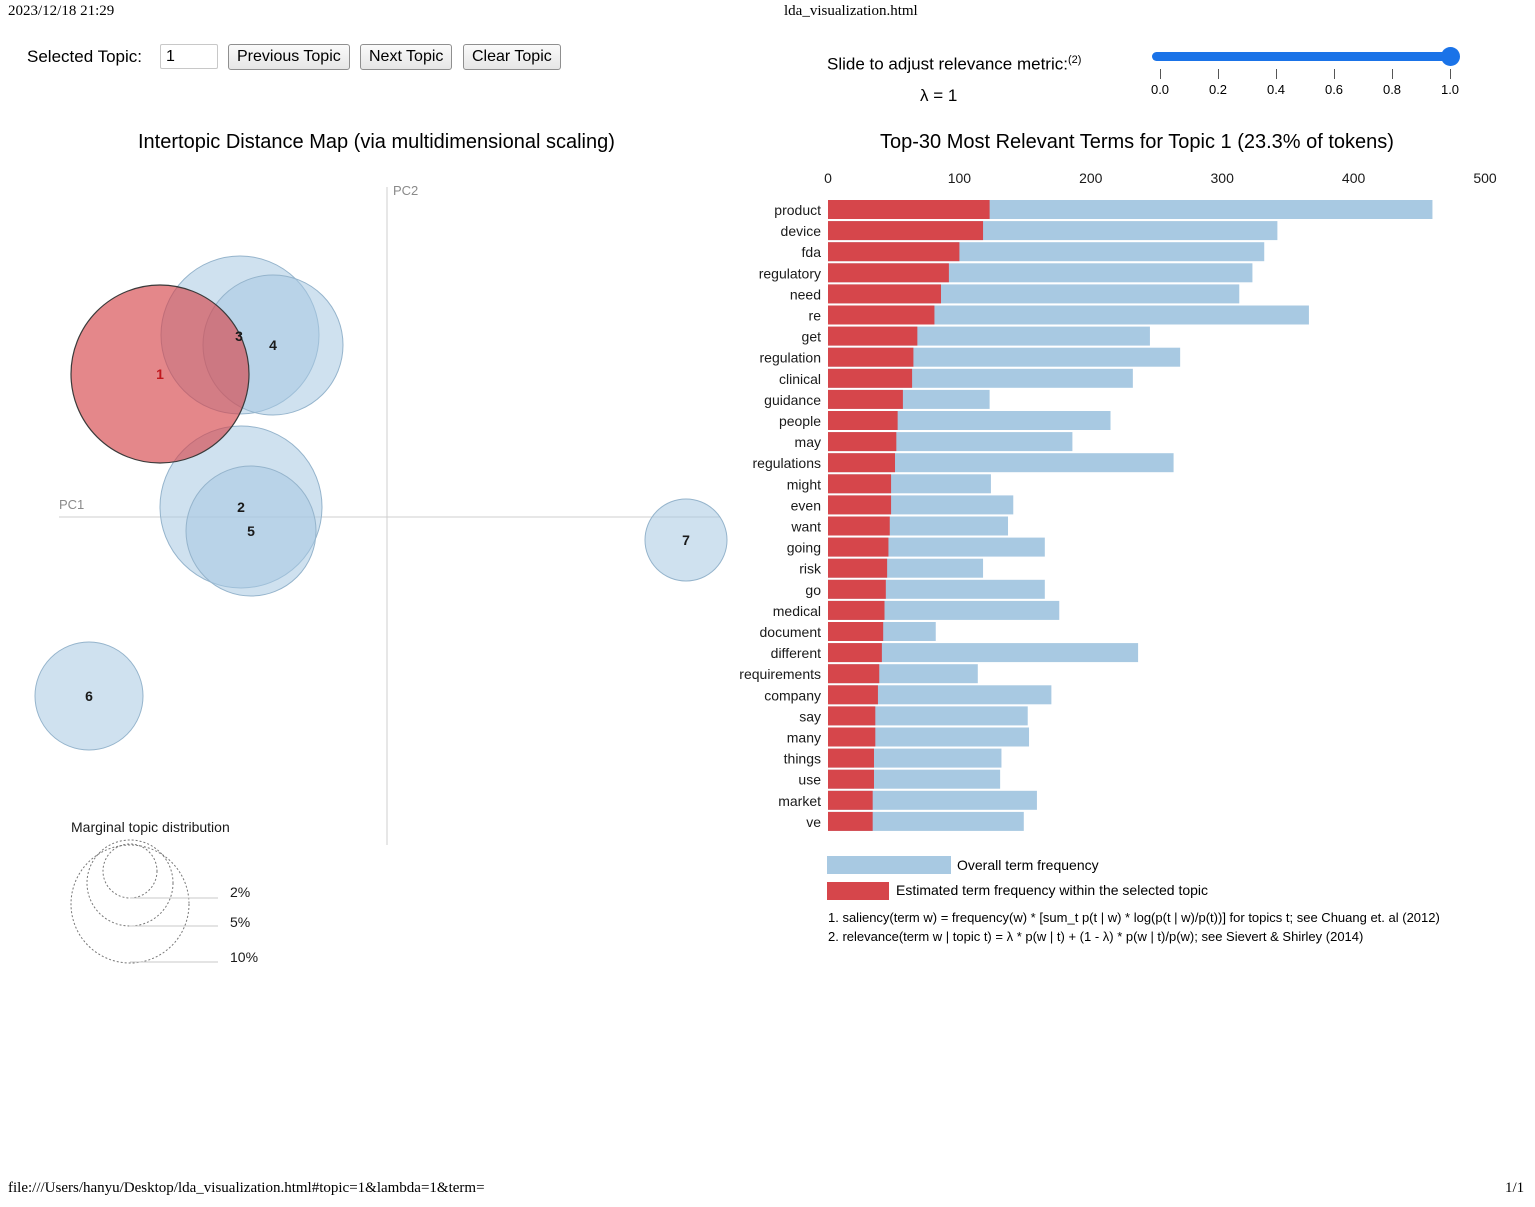  What do you see at coordinates (954, 64) in the screenshot?
I see `relevance-slider-label: Slide to adjust relevance metric:(2)` at bounding box center [954, 64].